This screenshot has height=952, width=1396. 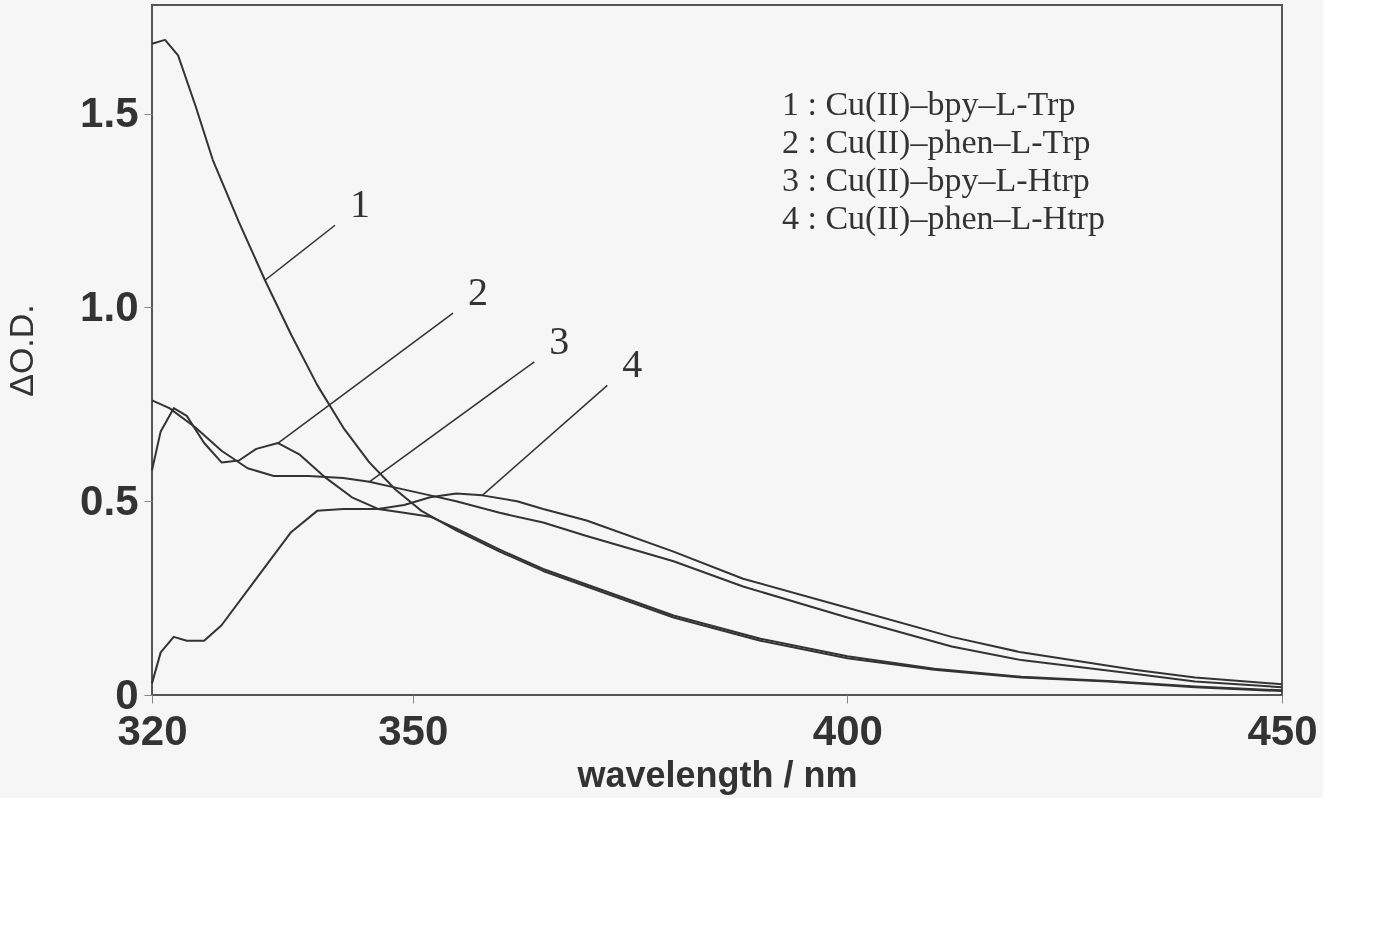 What do you see at coordinates (559, 340) in the screenshot?
I see `text: 3` at bounding box center [559, 340].